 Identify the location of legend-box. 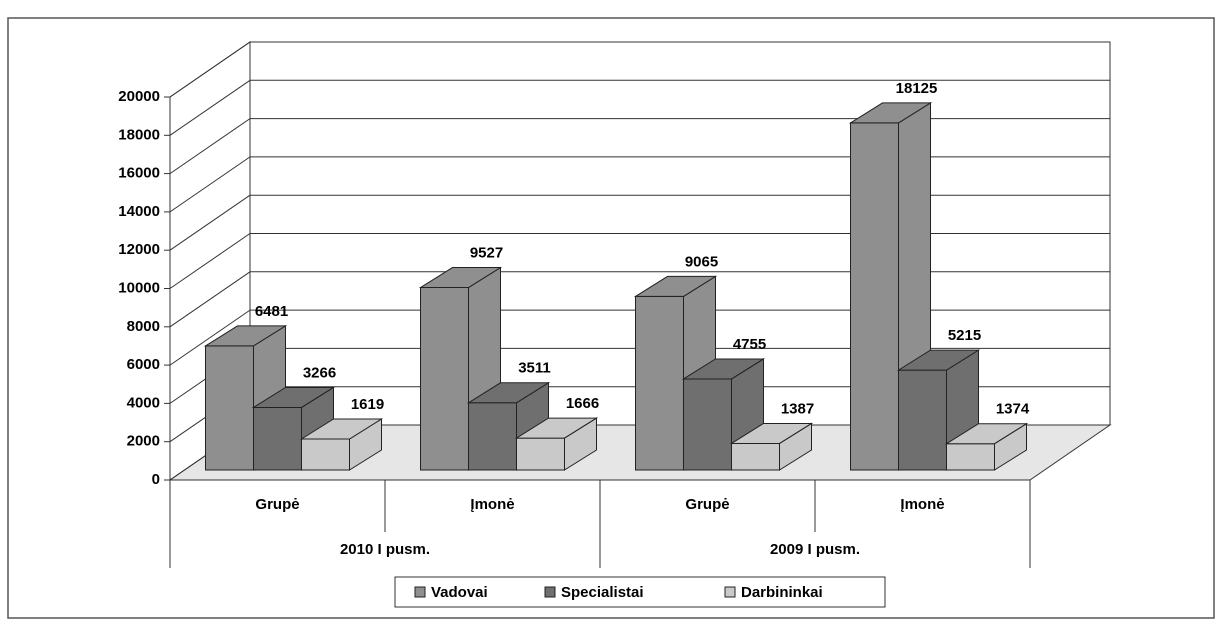
(640, 592).